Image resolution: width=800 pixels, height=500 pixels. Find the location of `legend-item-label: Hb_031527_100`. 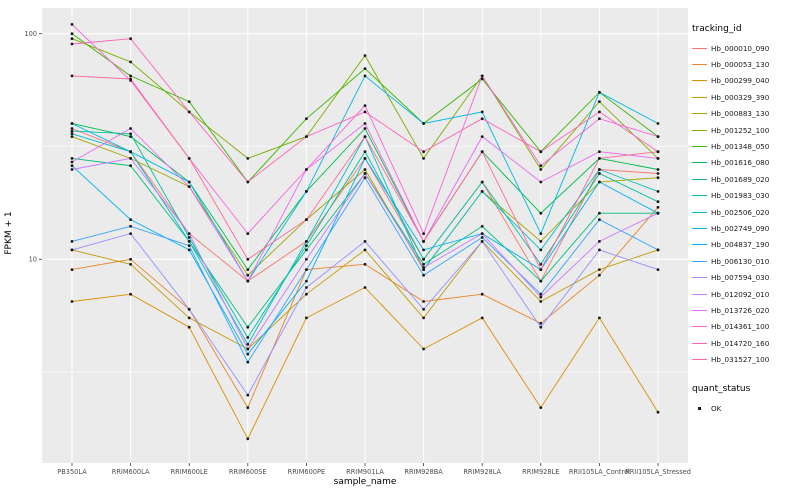

legend-item-label: Hb_031527_100 is located at coordinates (740, 360).